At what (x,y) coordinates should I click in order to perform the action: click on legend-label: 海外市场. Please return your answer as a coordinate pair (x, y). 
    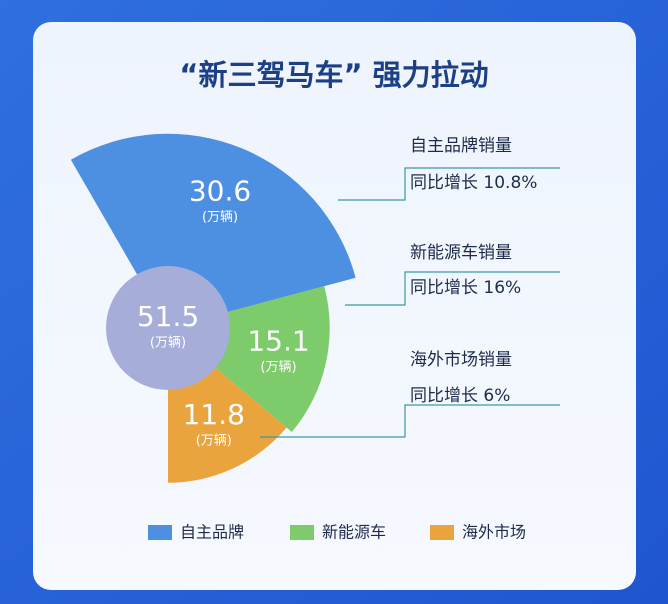
    Looking at the image, I should click on (494, 532).